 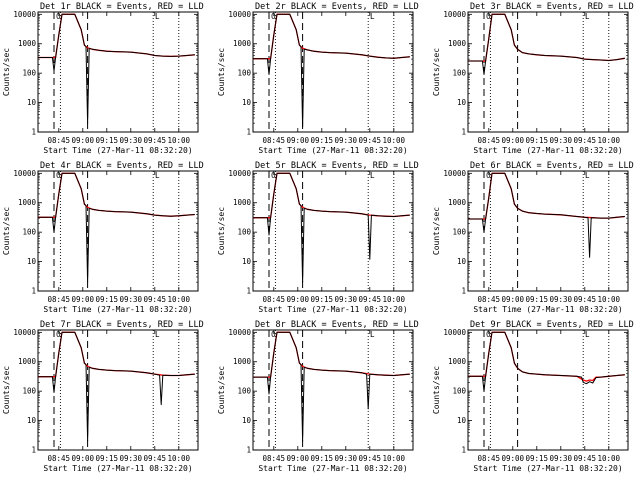 What do you see at coordinates (122, 7) in the screenshot?
I see `chart-title: Det 1r BLACK = Events, RED = LLD` at bounding box center [122, 7].